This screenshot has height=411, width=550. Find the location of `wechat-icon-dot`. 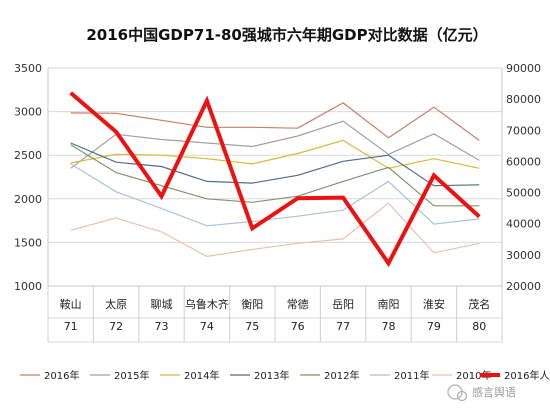

wechat-icon-dot is located at coordinates (462, 396).